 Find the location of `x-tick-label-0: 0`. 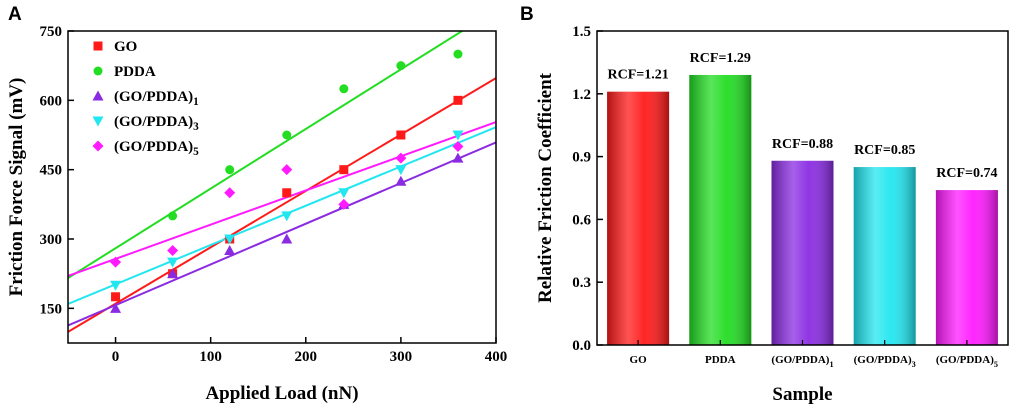

x-tick-label-0: 0 is located at coordinates (116, 357).